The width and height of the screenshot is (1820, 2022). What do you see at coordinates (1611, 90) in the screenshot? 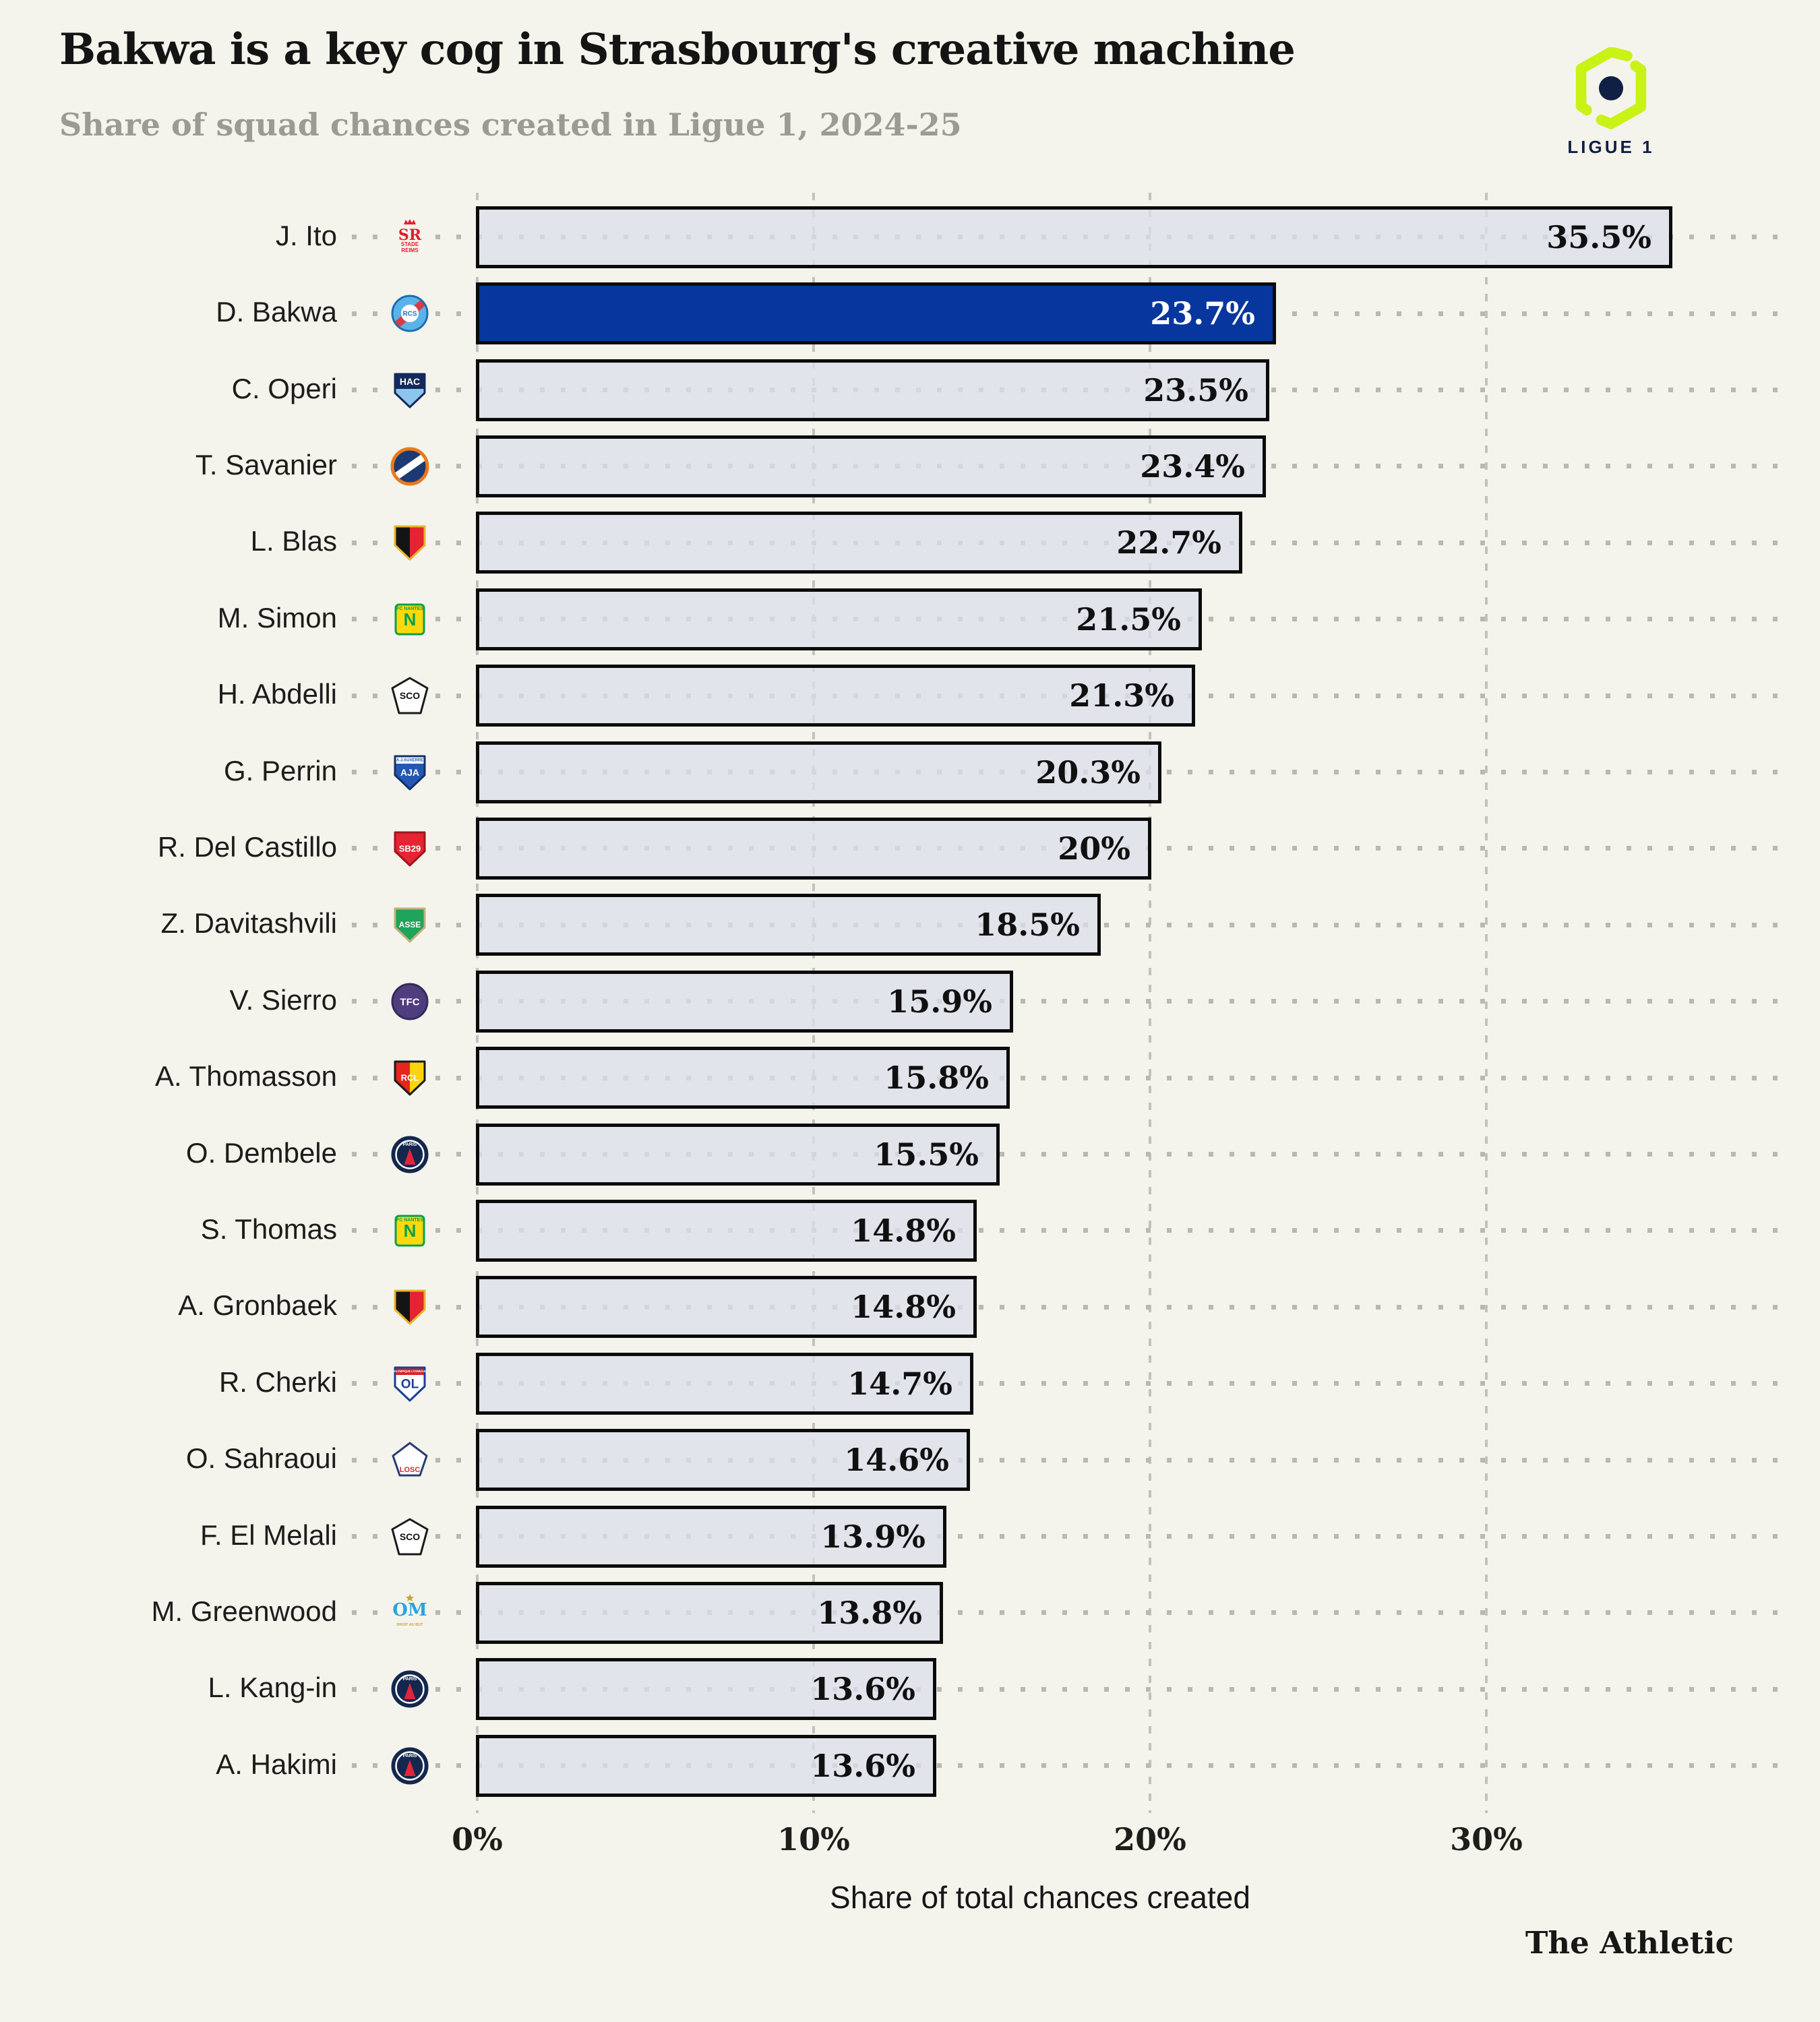
I see `ligue1-hexagon-icon` at bounding box center [1611, 90].